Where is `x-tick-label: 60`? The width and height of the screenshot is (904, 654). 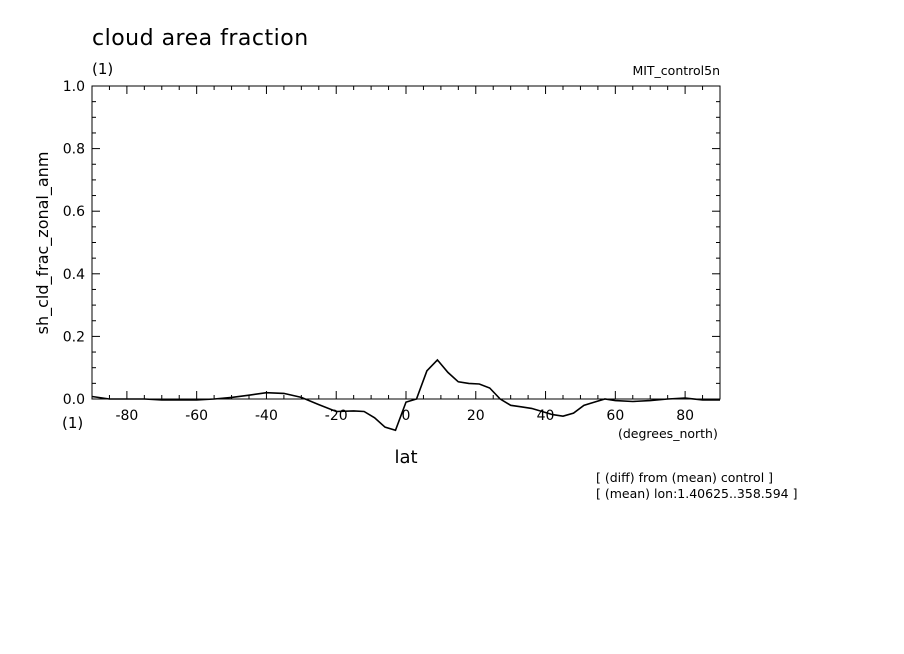
x-tick-label: 60 is located at coordinates (615, 416).